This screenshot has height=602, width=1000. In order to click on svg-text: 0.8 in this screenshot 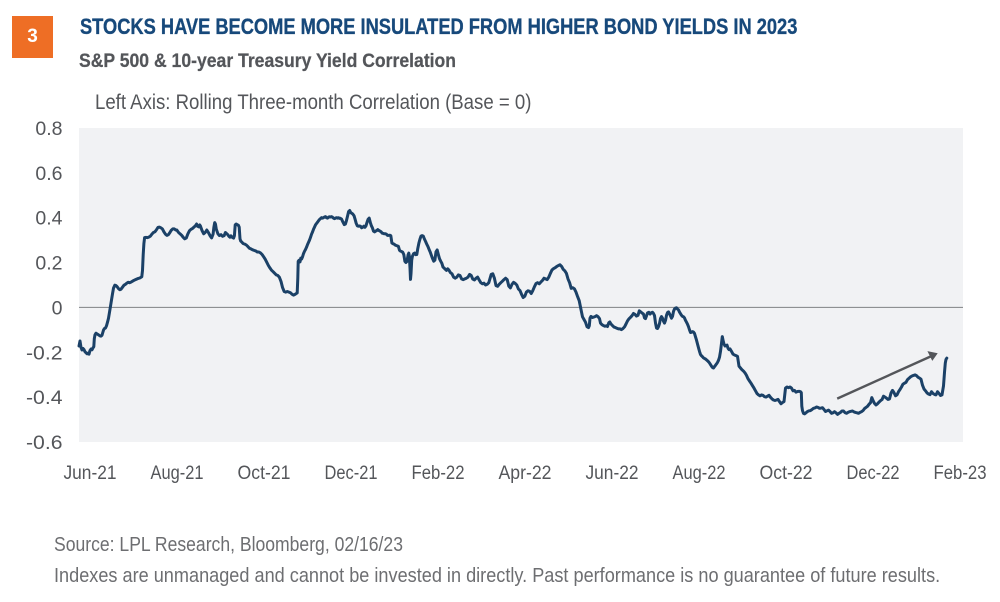, I will do `click(48, 129)`.